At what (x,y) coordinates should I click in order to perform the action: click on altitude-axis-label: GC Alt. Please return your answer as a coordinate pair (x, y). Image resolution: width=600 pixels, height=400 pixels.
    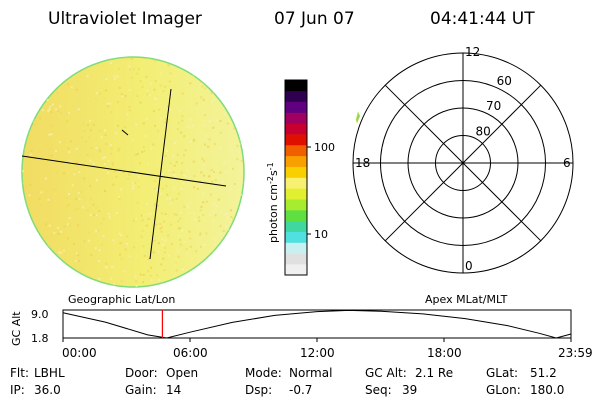
    Looking at the image, I should click on (16, 328).